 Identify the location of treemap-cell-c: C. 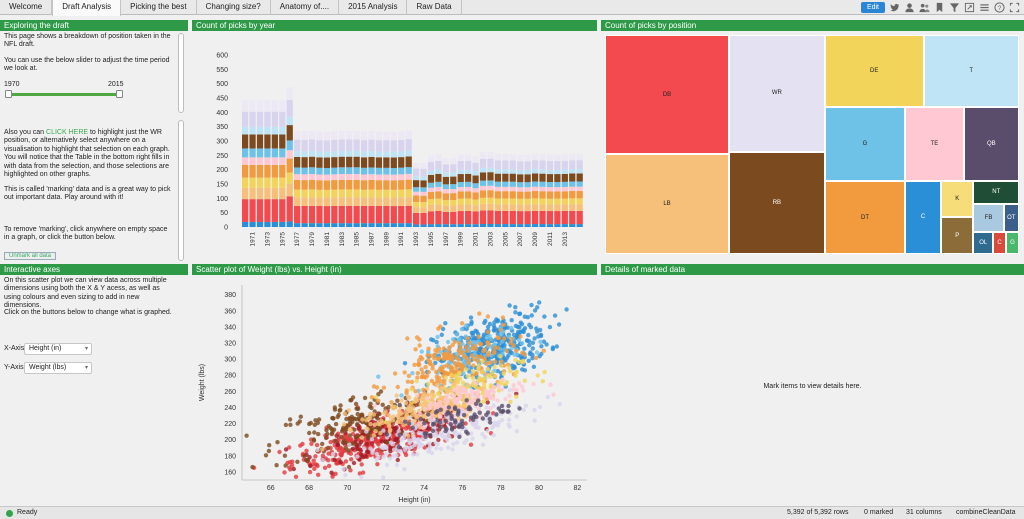
(999, 243).